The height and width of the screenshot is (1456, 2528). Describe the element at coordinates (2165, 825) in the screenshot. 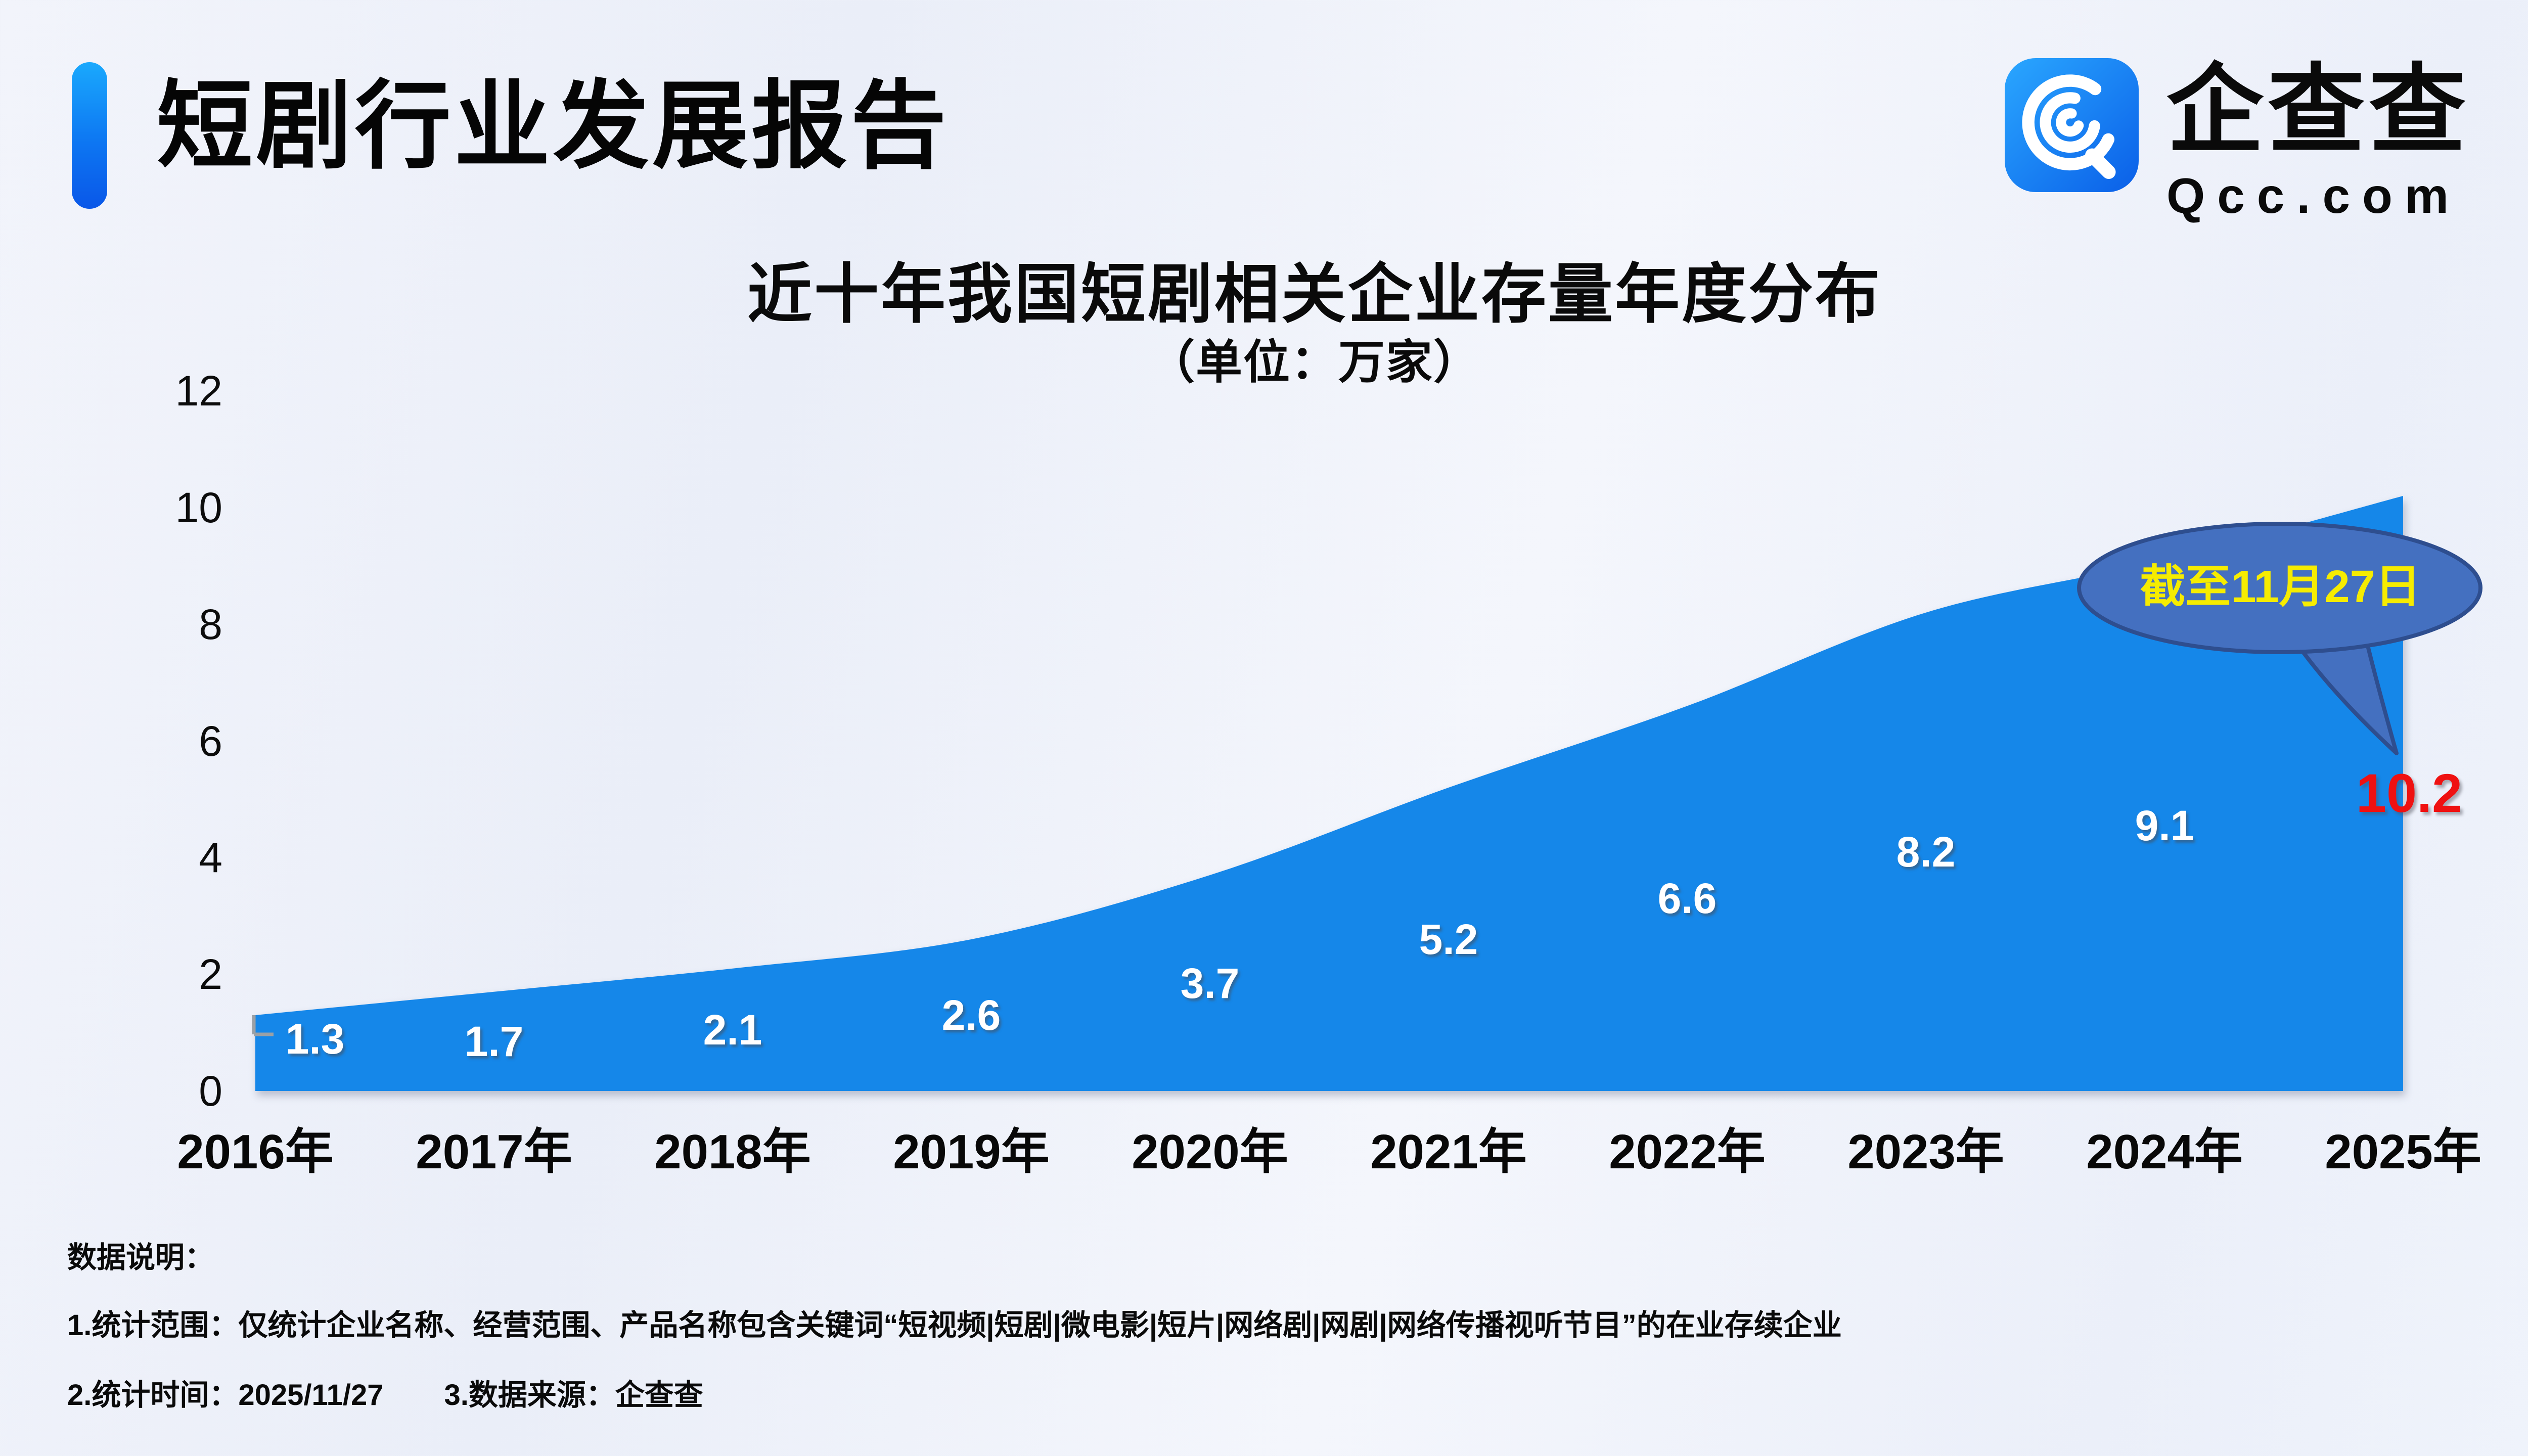

I see `data-label: 9.1` at that location.